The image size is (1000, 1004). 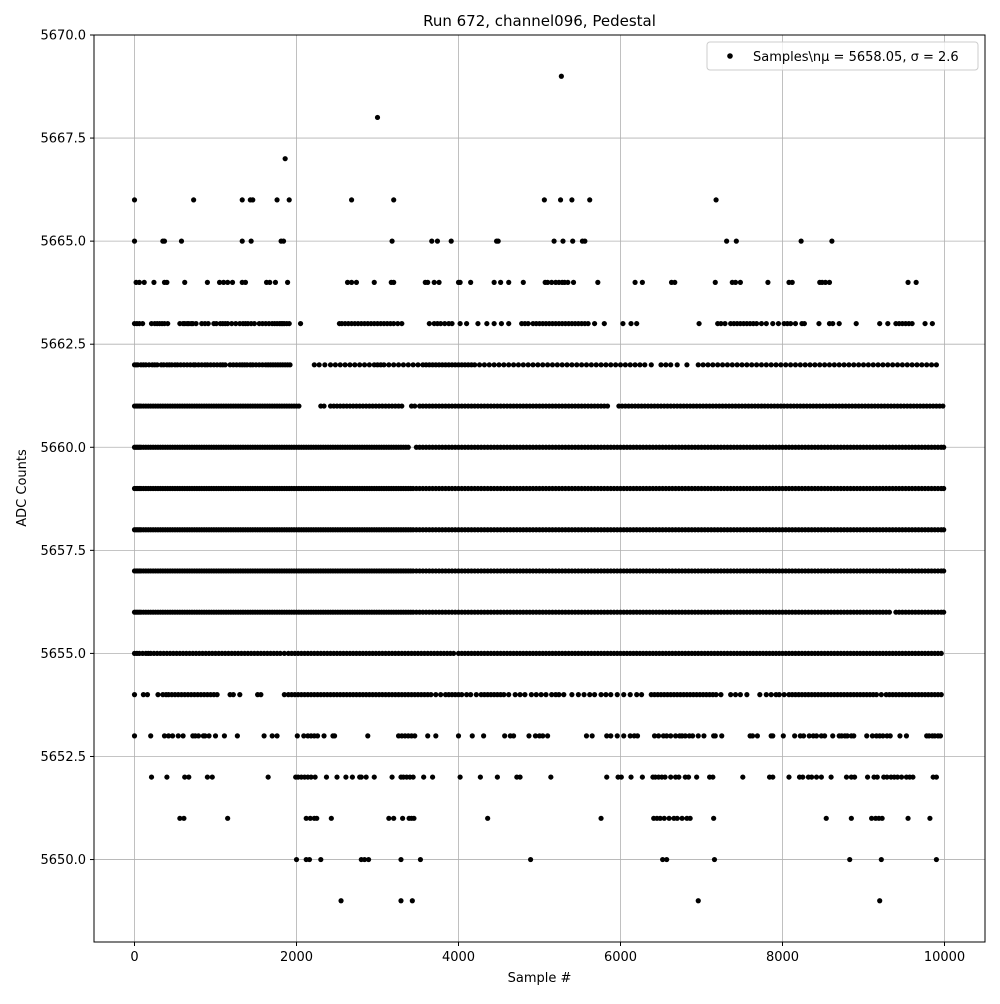 What do you see at coordinates (856, 57) in the screenshot?
I see `legend-label: Samples\nμ = 5658.05, σ = 2.6` at bounding box center [856, 57].